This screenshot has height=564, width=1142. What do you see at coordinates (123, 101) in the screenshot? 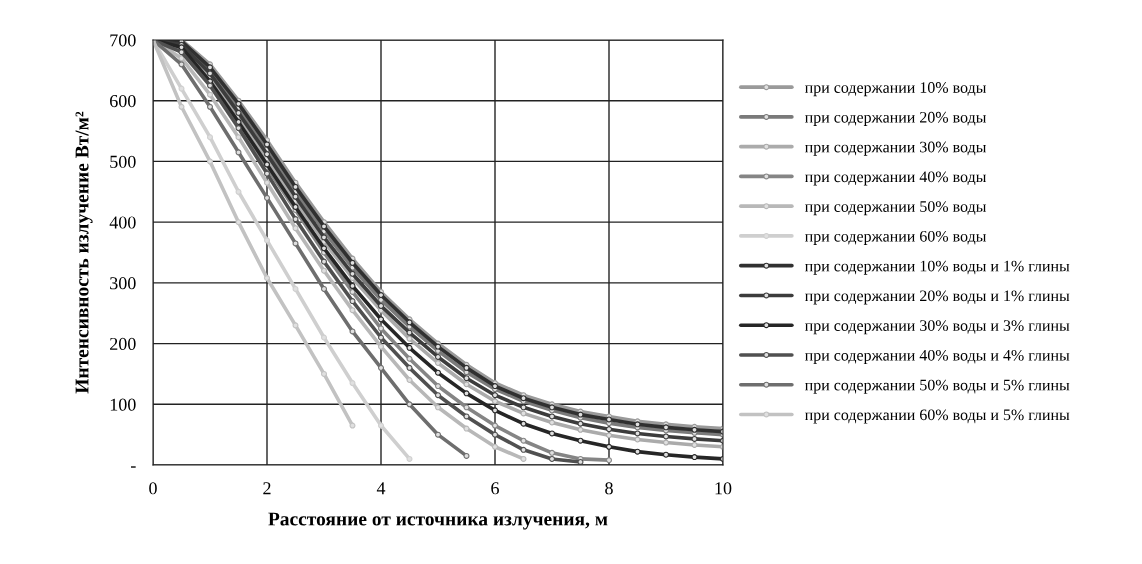
I see `y-tick-label: 600` at bounding box center [123, 101].